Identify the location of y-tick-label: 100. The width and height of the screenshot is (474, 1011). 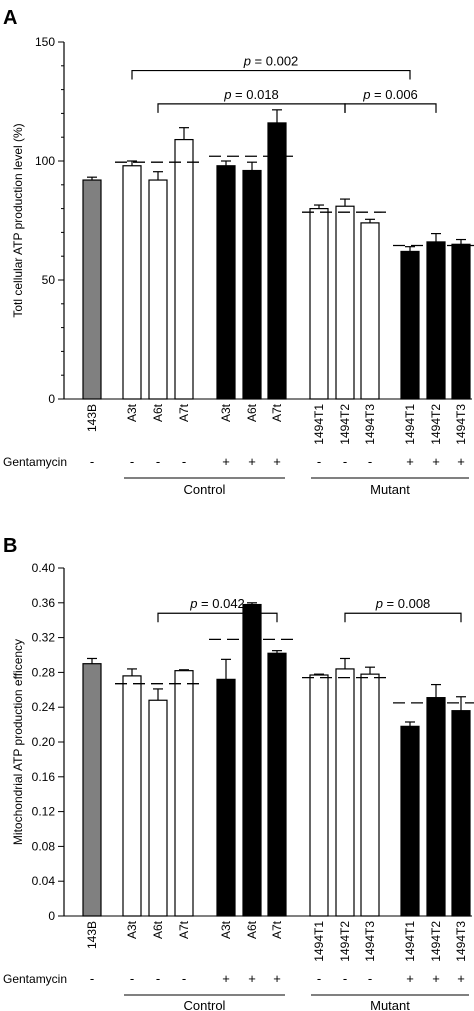
(45, 161).